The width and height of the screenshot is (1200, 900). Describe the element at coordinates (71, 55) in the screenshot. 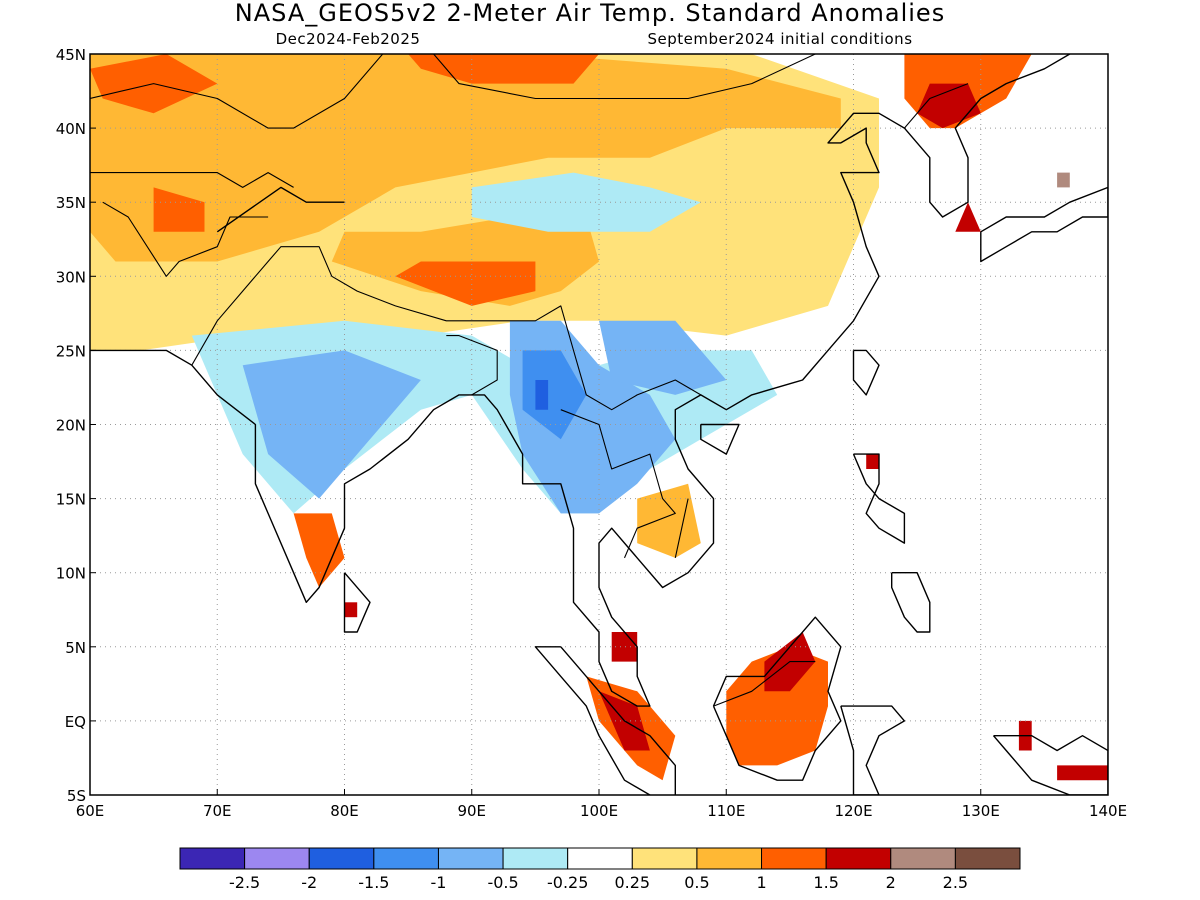

I see `lat-tick-label: 45N` at that location.